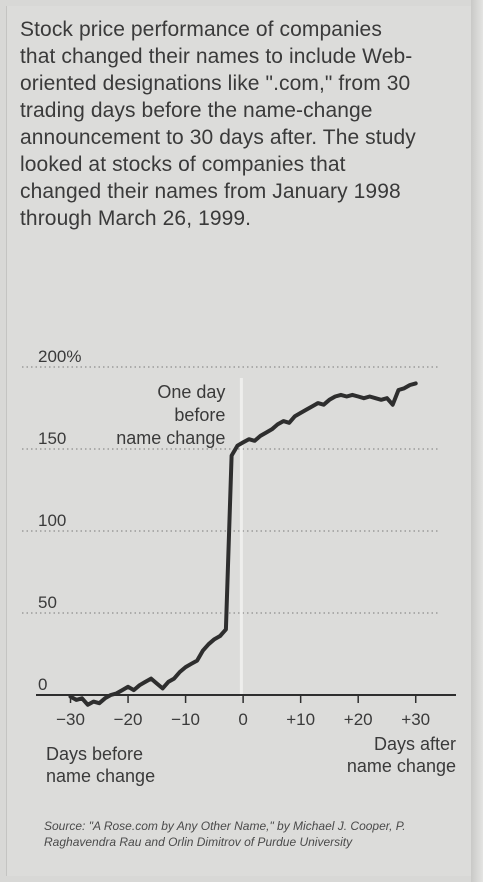  I want to click on x-label-left: name change, so click(100, 776).